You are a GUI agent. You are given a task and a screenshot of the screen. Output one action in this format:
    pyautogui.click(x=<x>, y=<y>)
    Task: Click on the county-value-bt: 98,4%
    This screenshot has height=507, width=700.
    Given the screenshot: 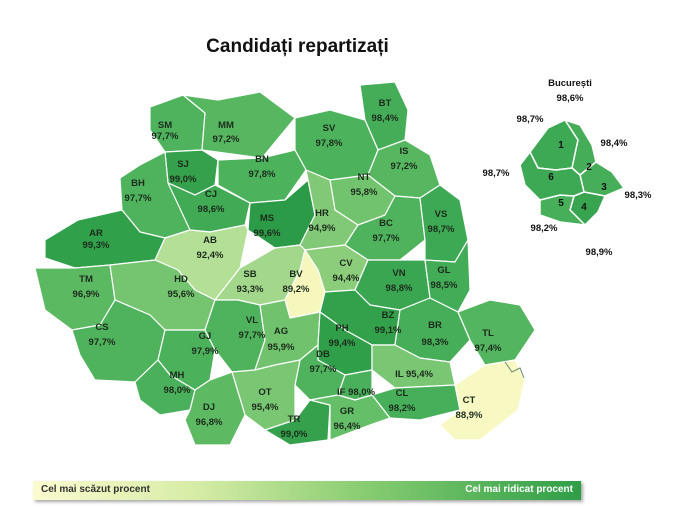 What is the action you would take?
    pyautogui.click(x=385, y=118)
    